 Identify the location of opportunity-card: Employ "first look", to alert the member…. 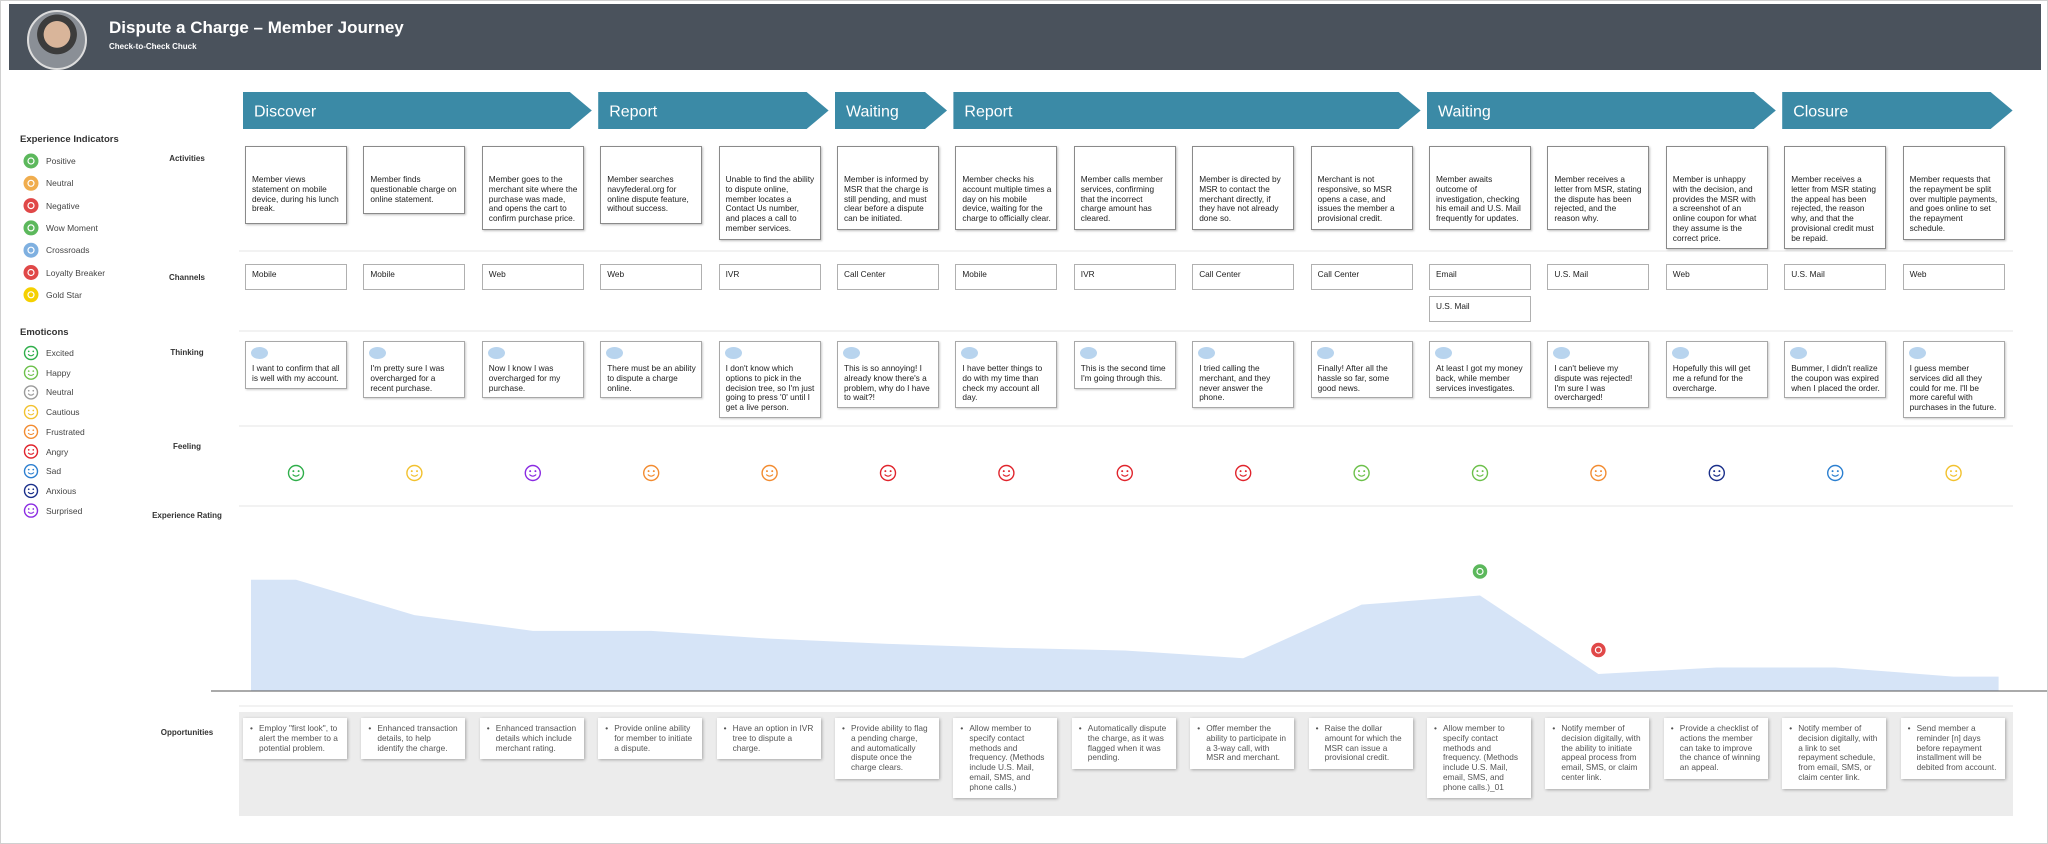
(295, 739).